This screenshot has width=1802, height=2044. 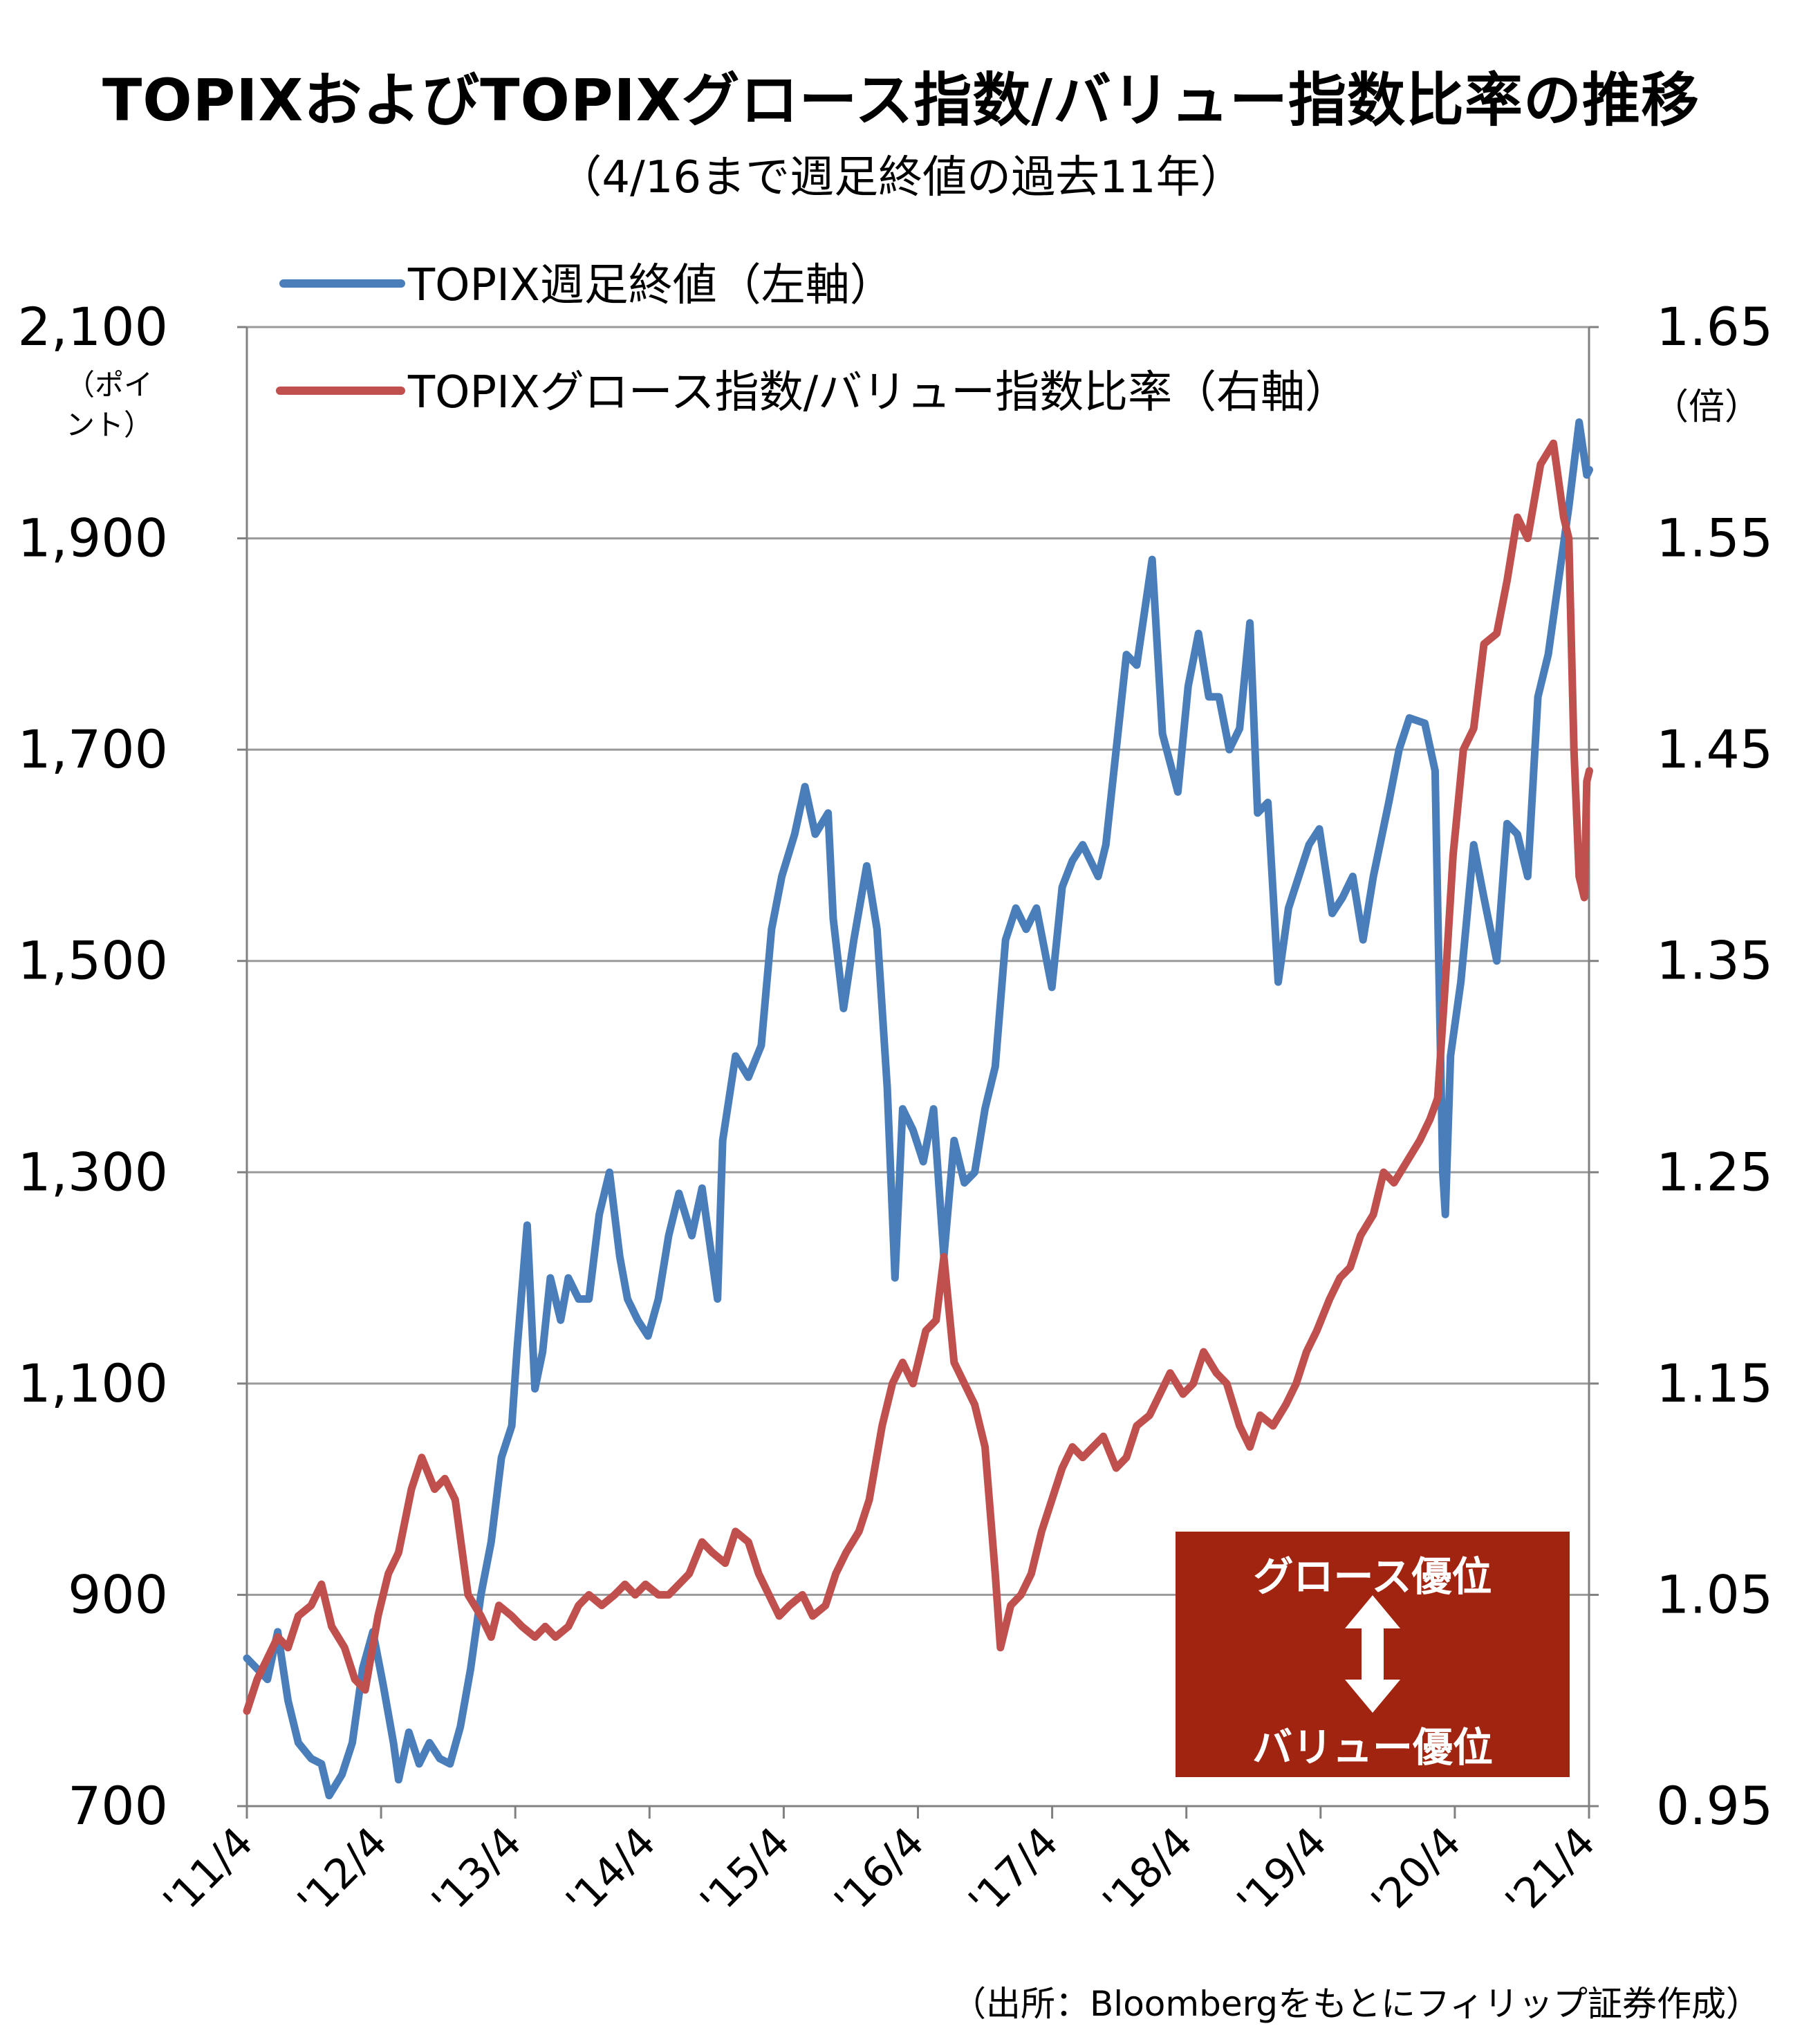 What do you see at coordinates (1715, 1806) in the screenshot?
I see `y-right-tick-label: 0.95` at bounding box center [1715, 1806].